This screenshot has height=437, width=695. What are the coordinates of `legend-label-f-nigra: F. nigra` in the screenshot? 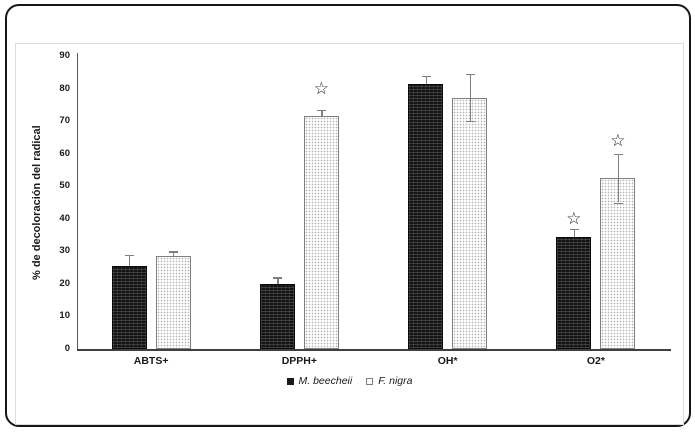 It's located at (395, 381).